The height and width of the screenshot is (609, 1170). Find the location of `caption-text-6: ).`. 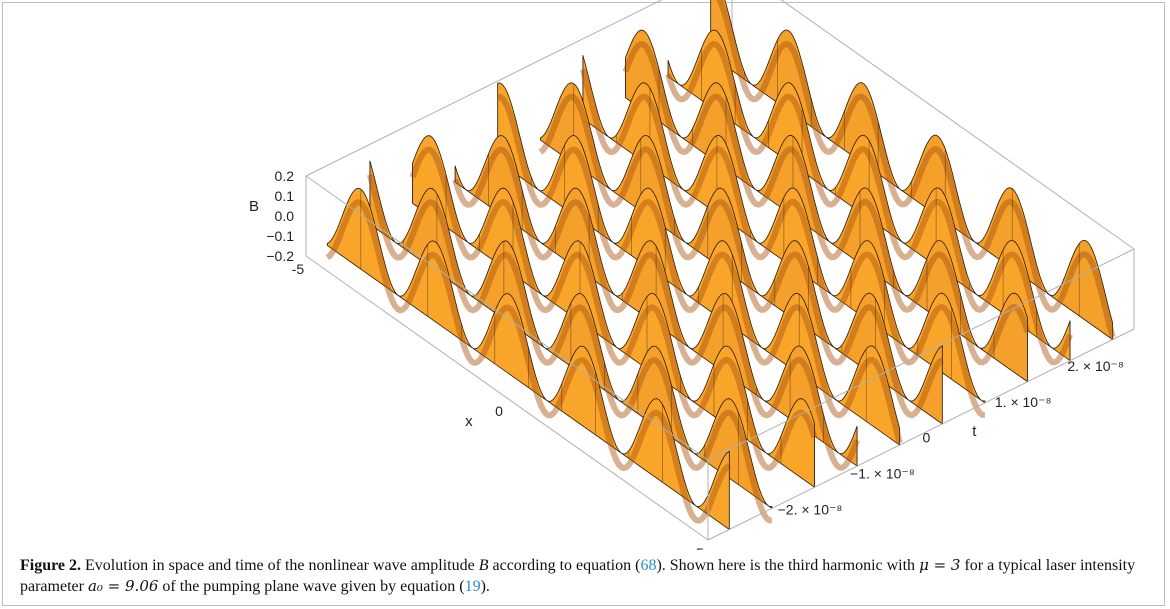

caption-text-6: ). is located at coordinates (485, 586).